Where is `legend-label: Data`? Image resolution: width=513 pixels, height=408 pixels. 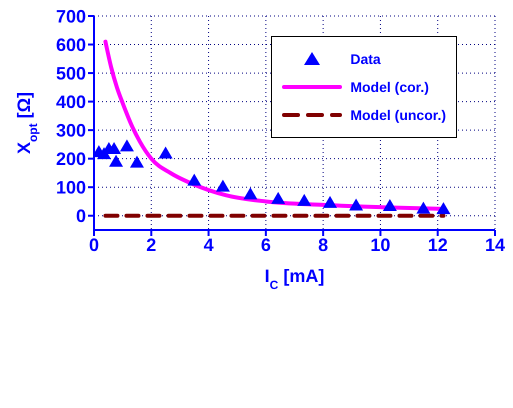 legend-label: Data is located at coordinates (365, 59).